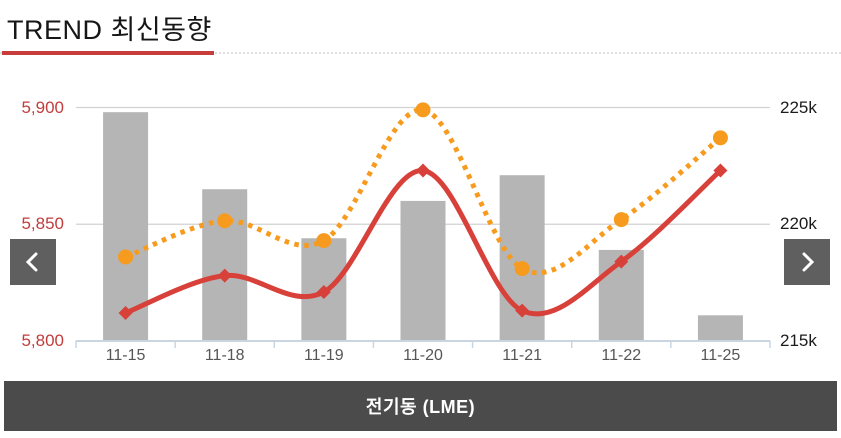  I want to click on chevron-left-icon, so click(31, 262).